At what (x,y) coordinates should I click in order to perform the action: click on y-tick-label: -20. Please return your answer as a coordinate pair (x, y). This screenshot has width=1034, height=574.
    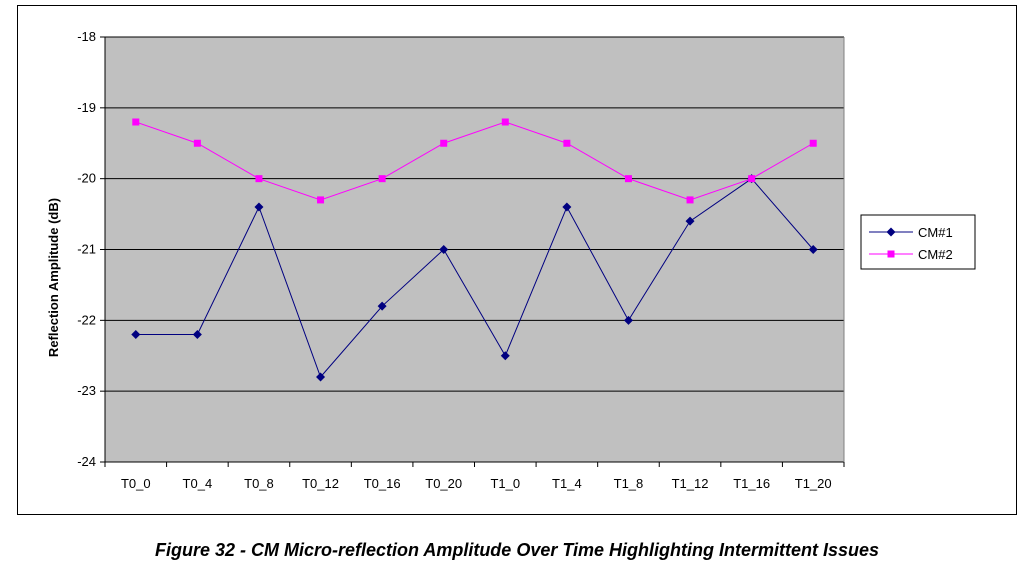
    Looking at the image, I should click on (86, 178).